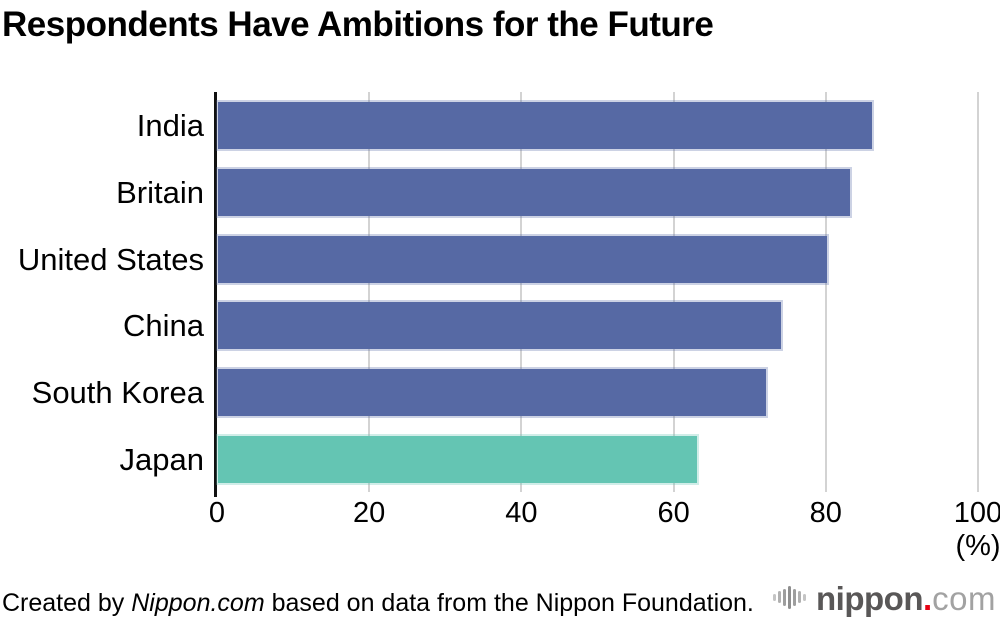 Image resolution: width=1000 pixels, height=622 pixels. Describe the element at coordinates (163, 326) in the screenshot. I see `category-label-china: China` at that location.